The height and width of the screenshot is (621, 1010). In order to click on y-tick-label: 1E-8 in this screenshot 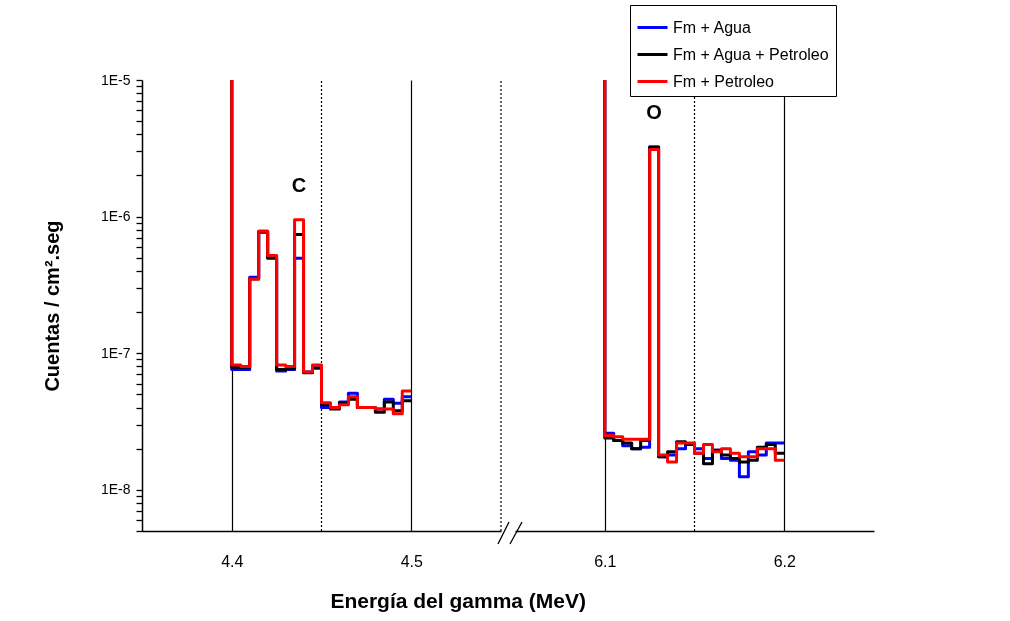, I will do `click(115, 489)`.